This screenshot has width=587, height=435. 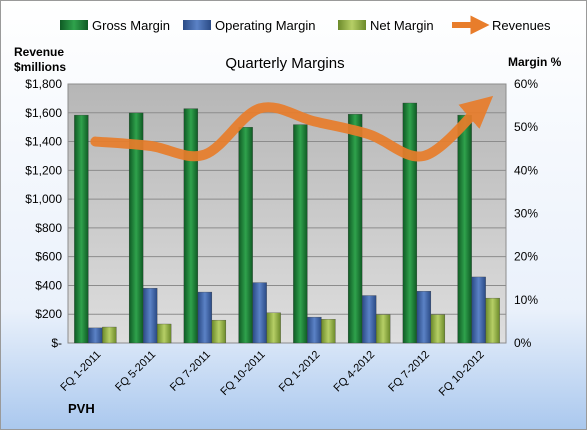 I want to click on legend-label-revenues: Revenues, so click(x=521, y=25).